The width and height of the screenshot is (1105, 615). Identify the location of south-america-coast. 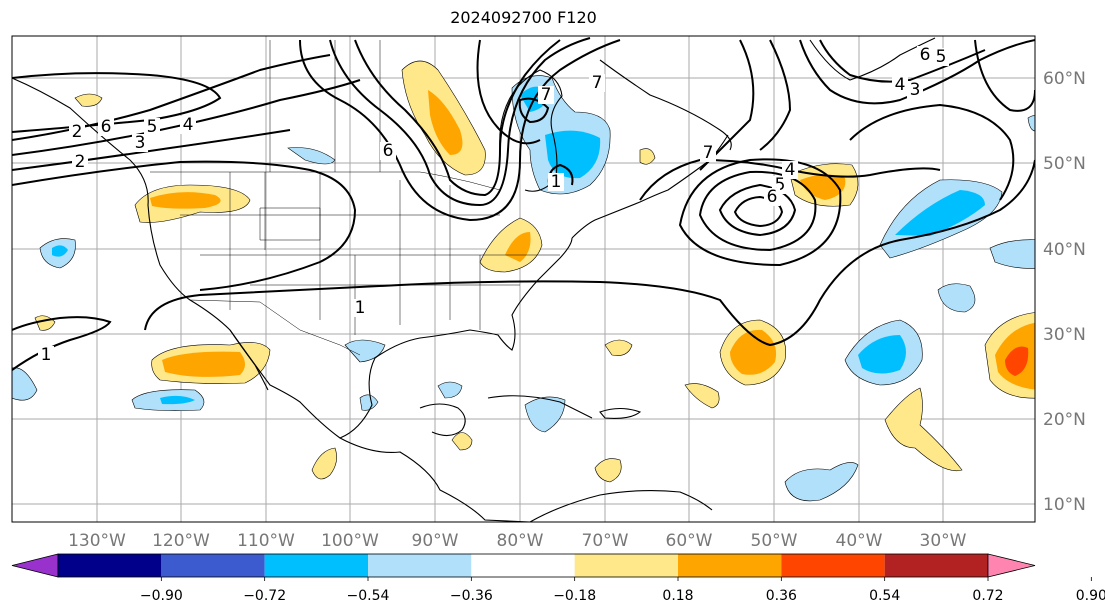
(621, 506).